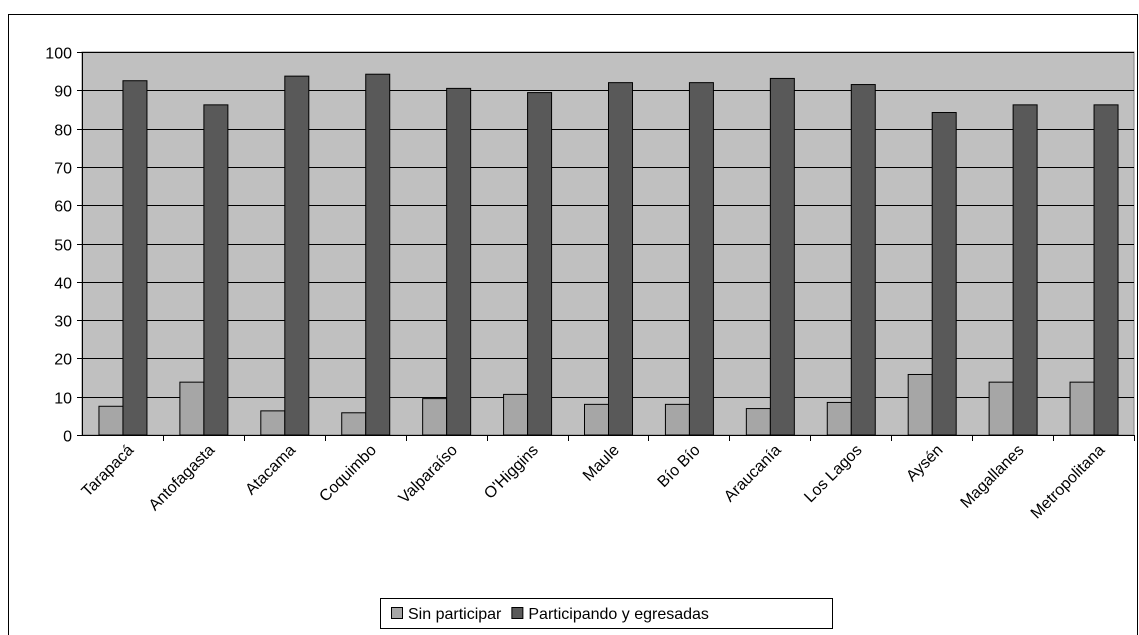 The height and width of the screenshot is (635, 1139). I want to click on legend-box, so click(606, 613).